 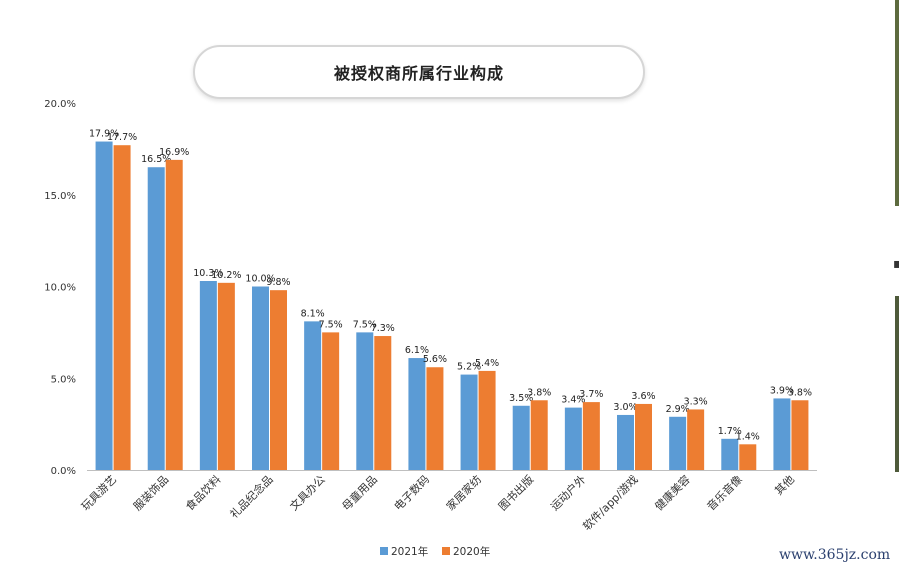 What do you see at coordinates (521, 398) in the screenshot?
I see `data-label: 3.5%` at bounding box center [521, 398].